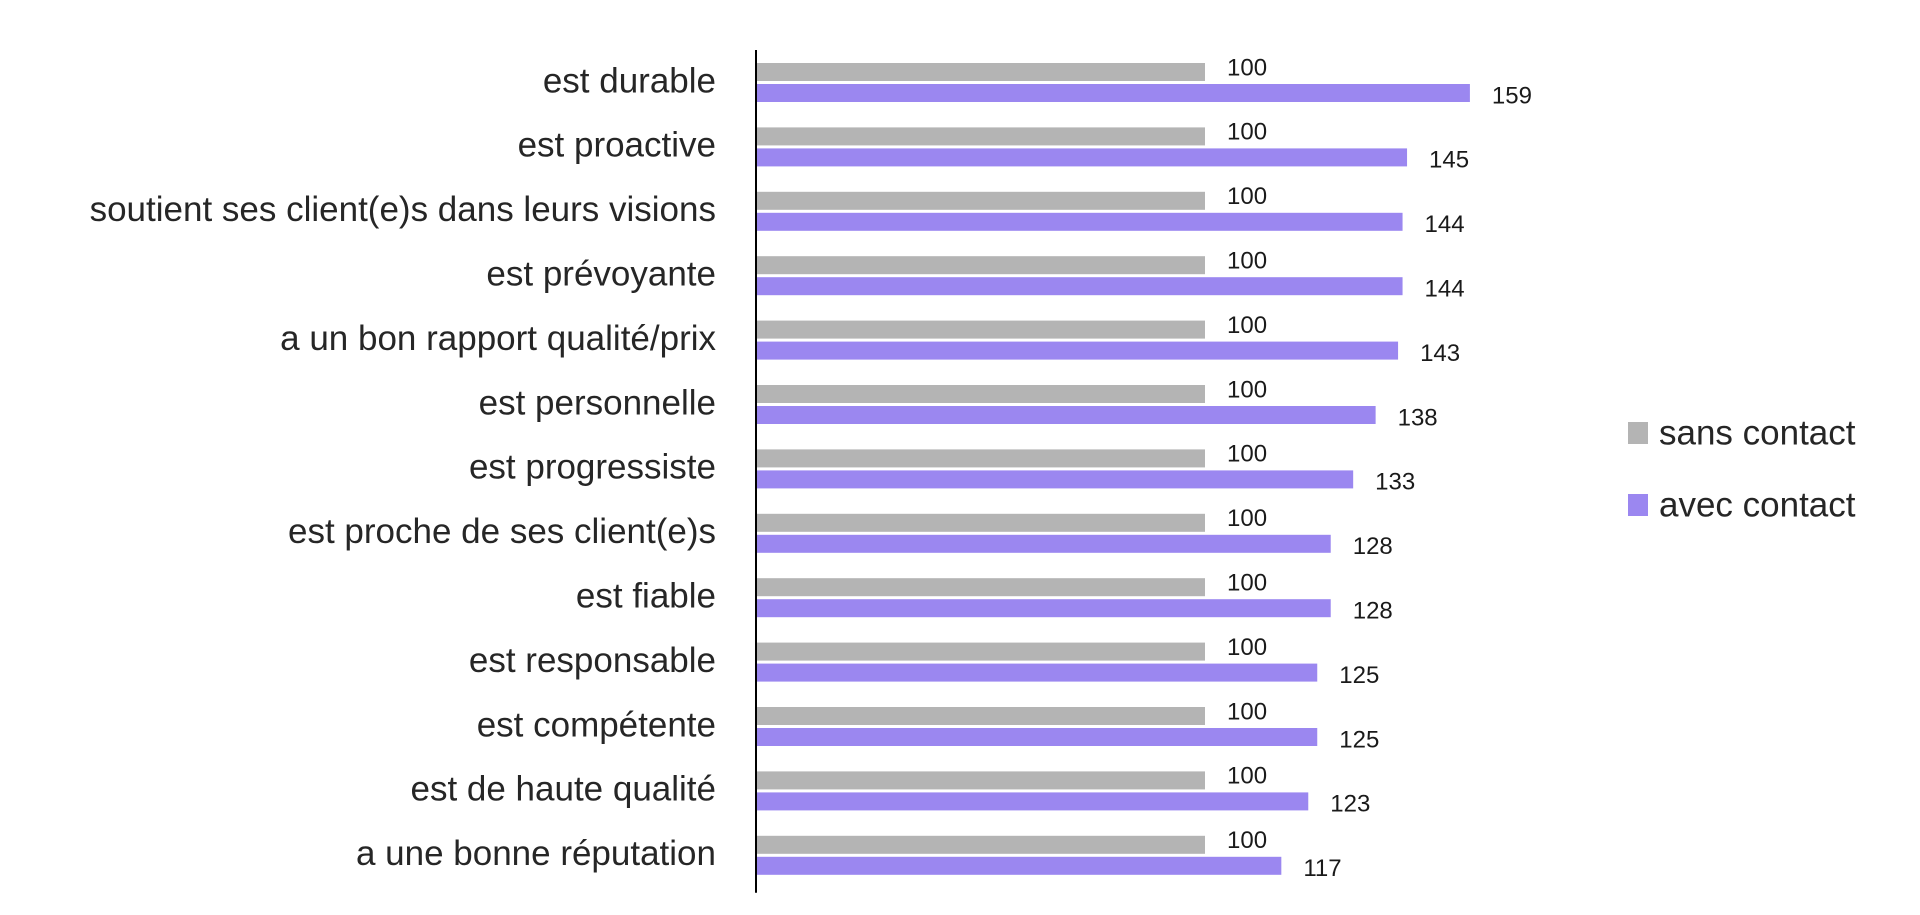 This screenshot has height=915, width=1920. Describe the element at coordinates (502, 531) in the screenshot. I see `category-label: est proche de ses client(e)s` at that location.